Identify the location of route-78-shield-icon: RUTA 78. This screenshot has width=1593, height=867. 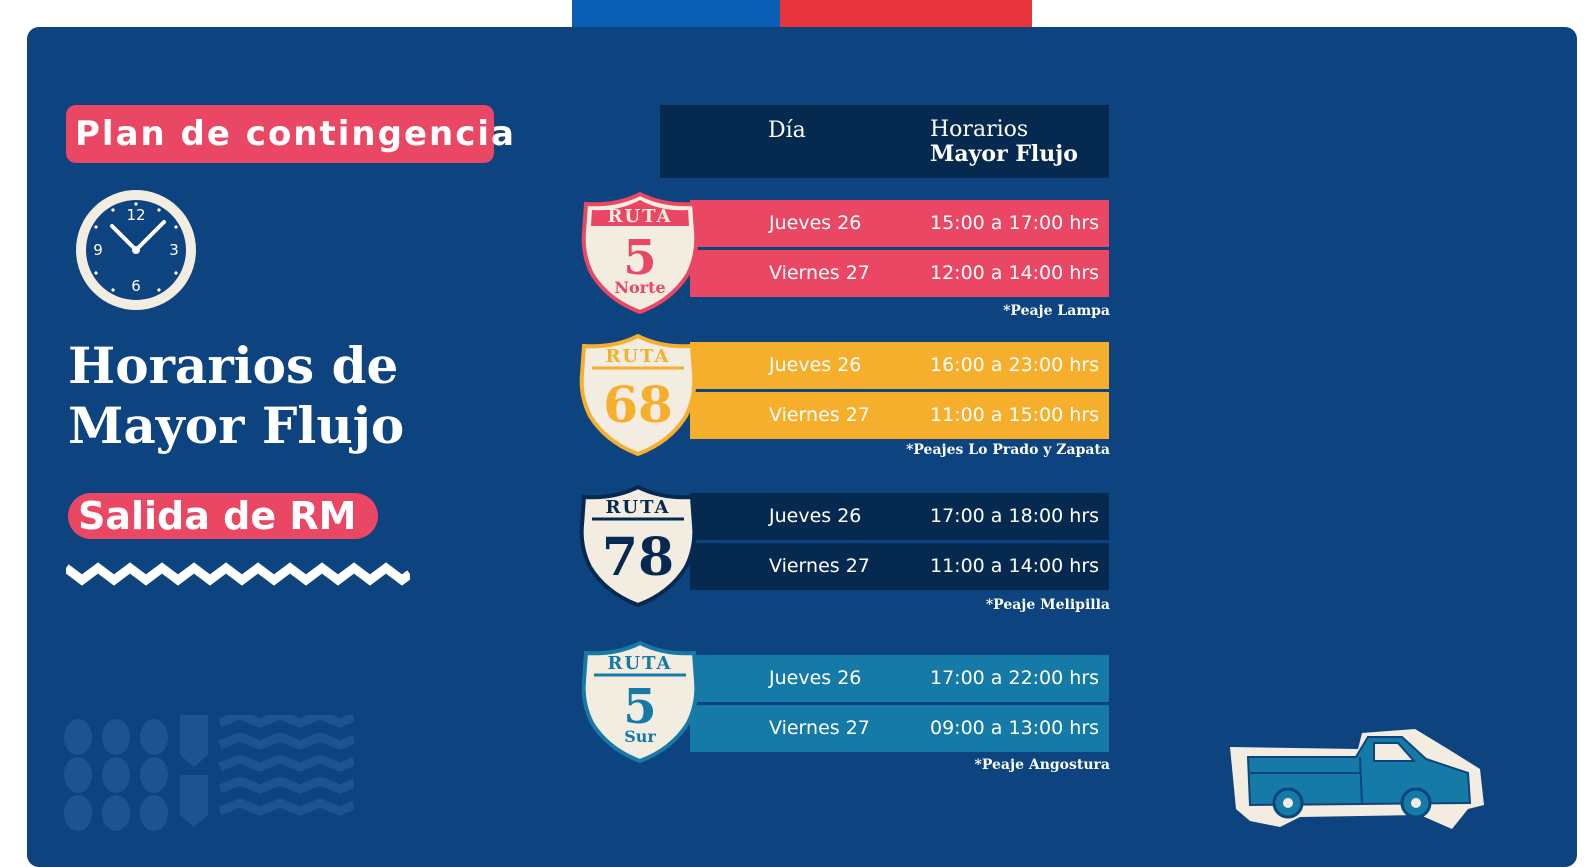
(638, 546).